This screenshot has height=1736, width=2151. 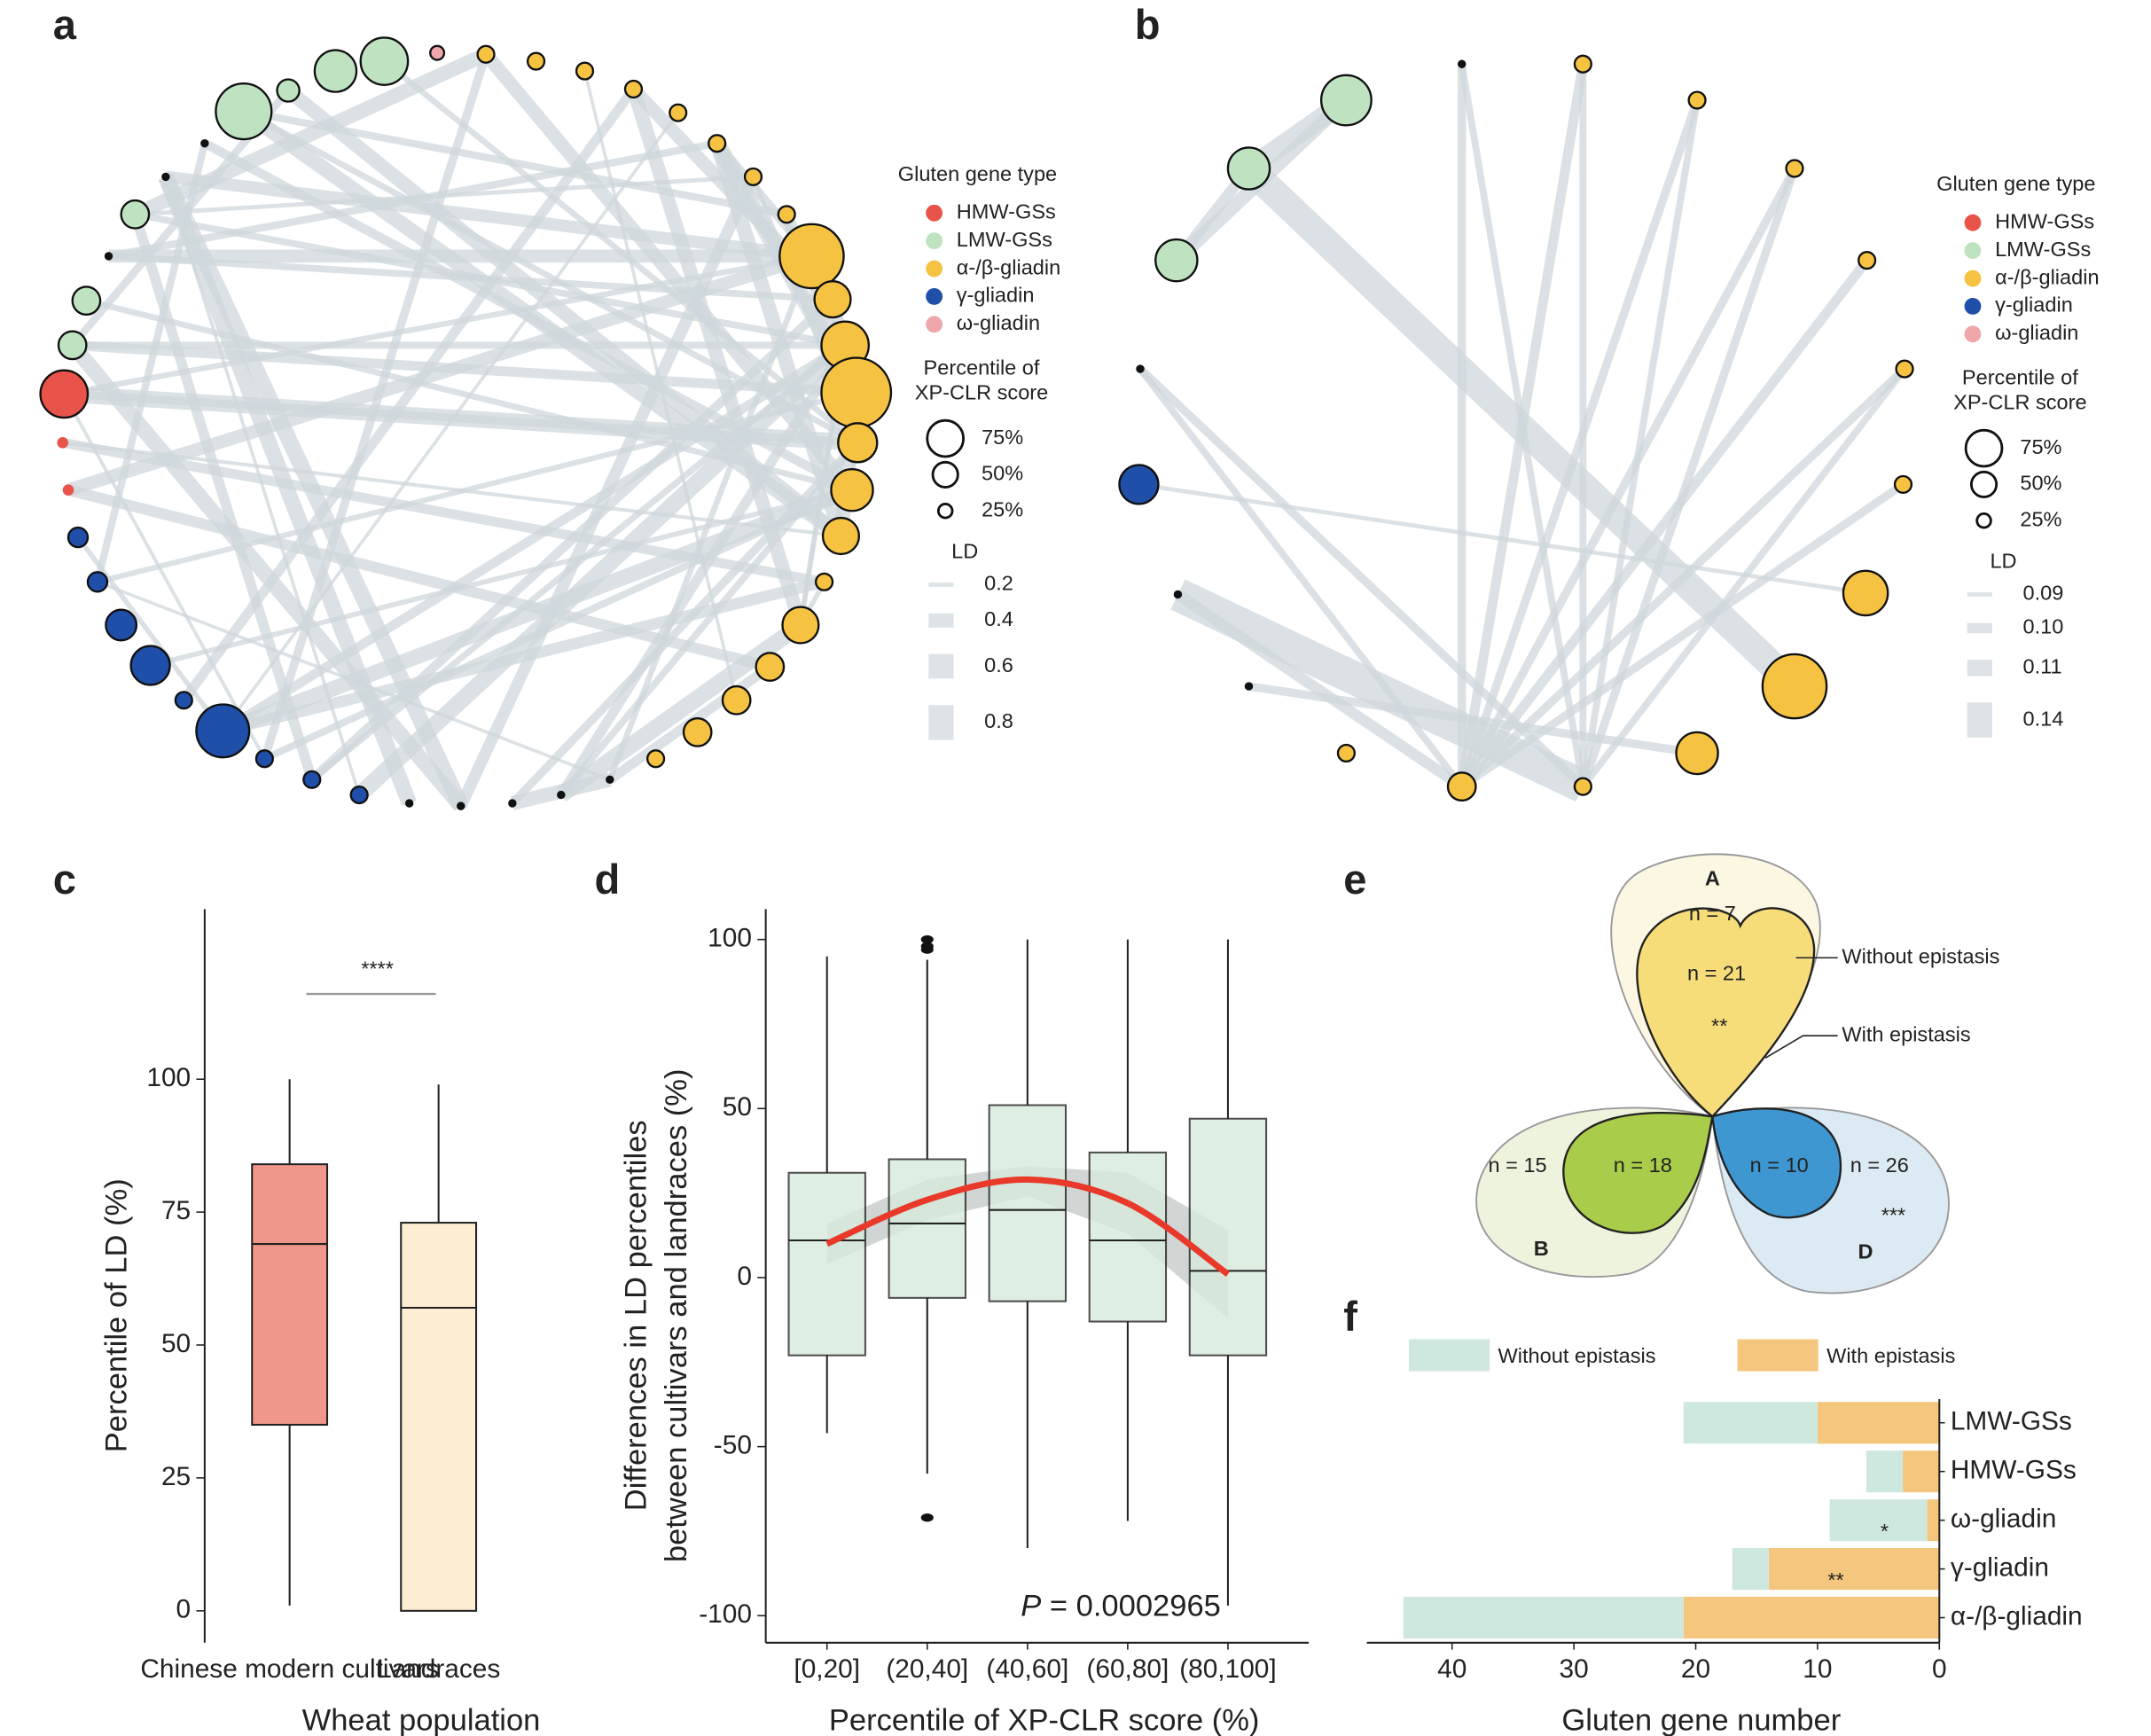 I want to click on petal-a-inner, so click(x=1726, y=1012).